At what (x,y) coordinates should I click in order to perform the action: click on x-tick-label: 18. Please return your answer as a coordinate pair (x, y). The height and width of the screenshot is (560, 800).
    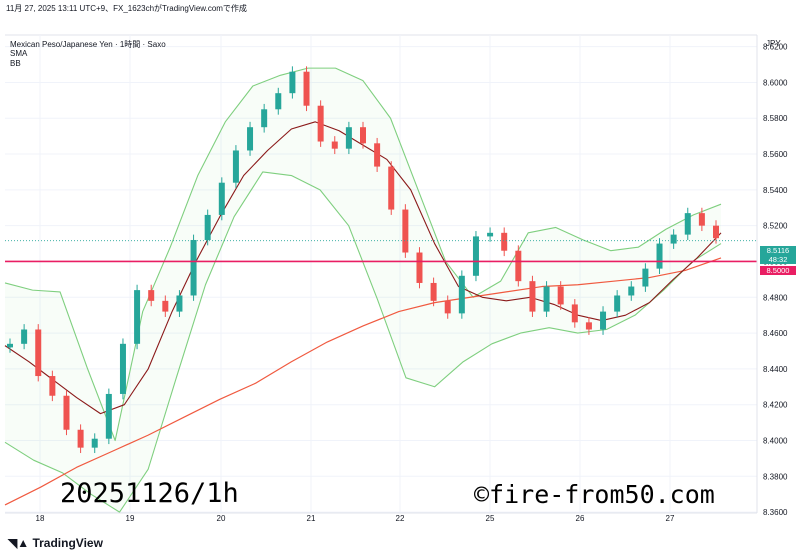
    Looking at the image, I should click on (40, 518).